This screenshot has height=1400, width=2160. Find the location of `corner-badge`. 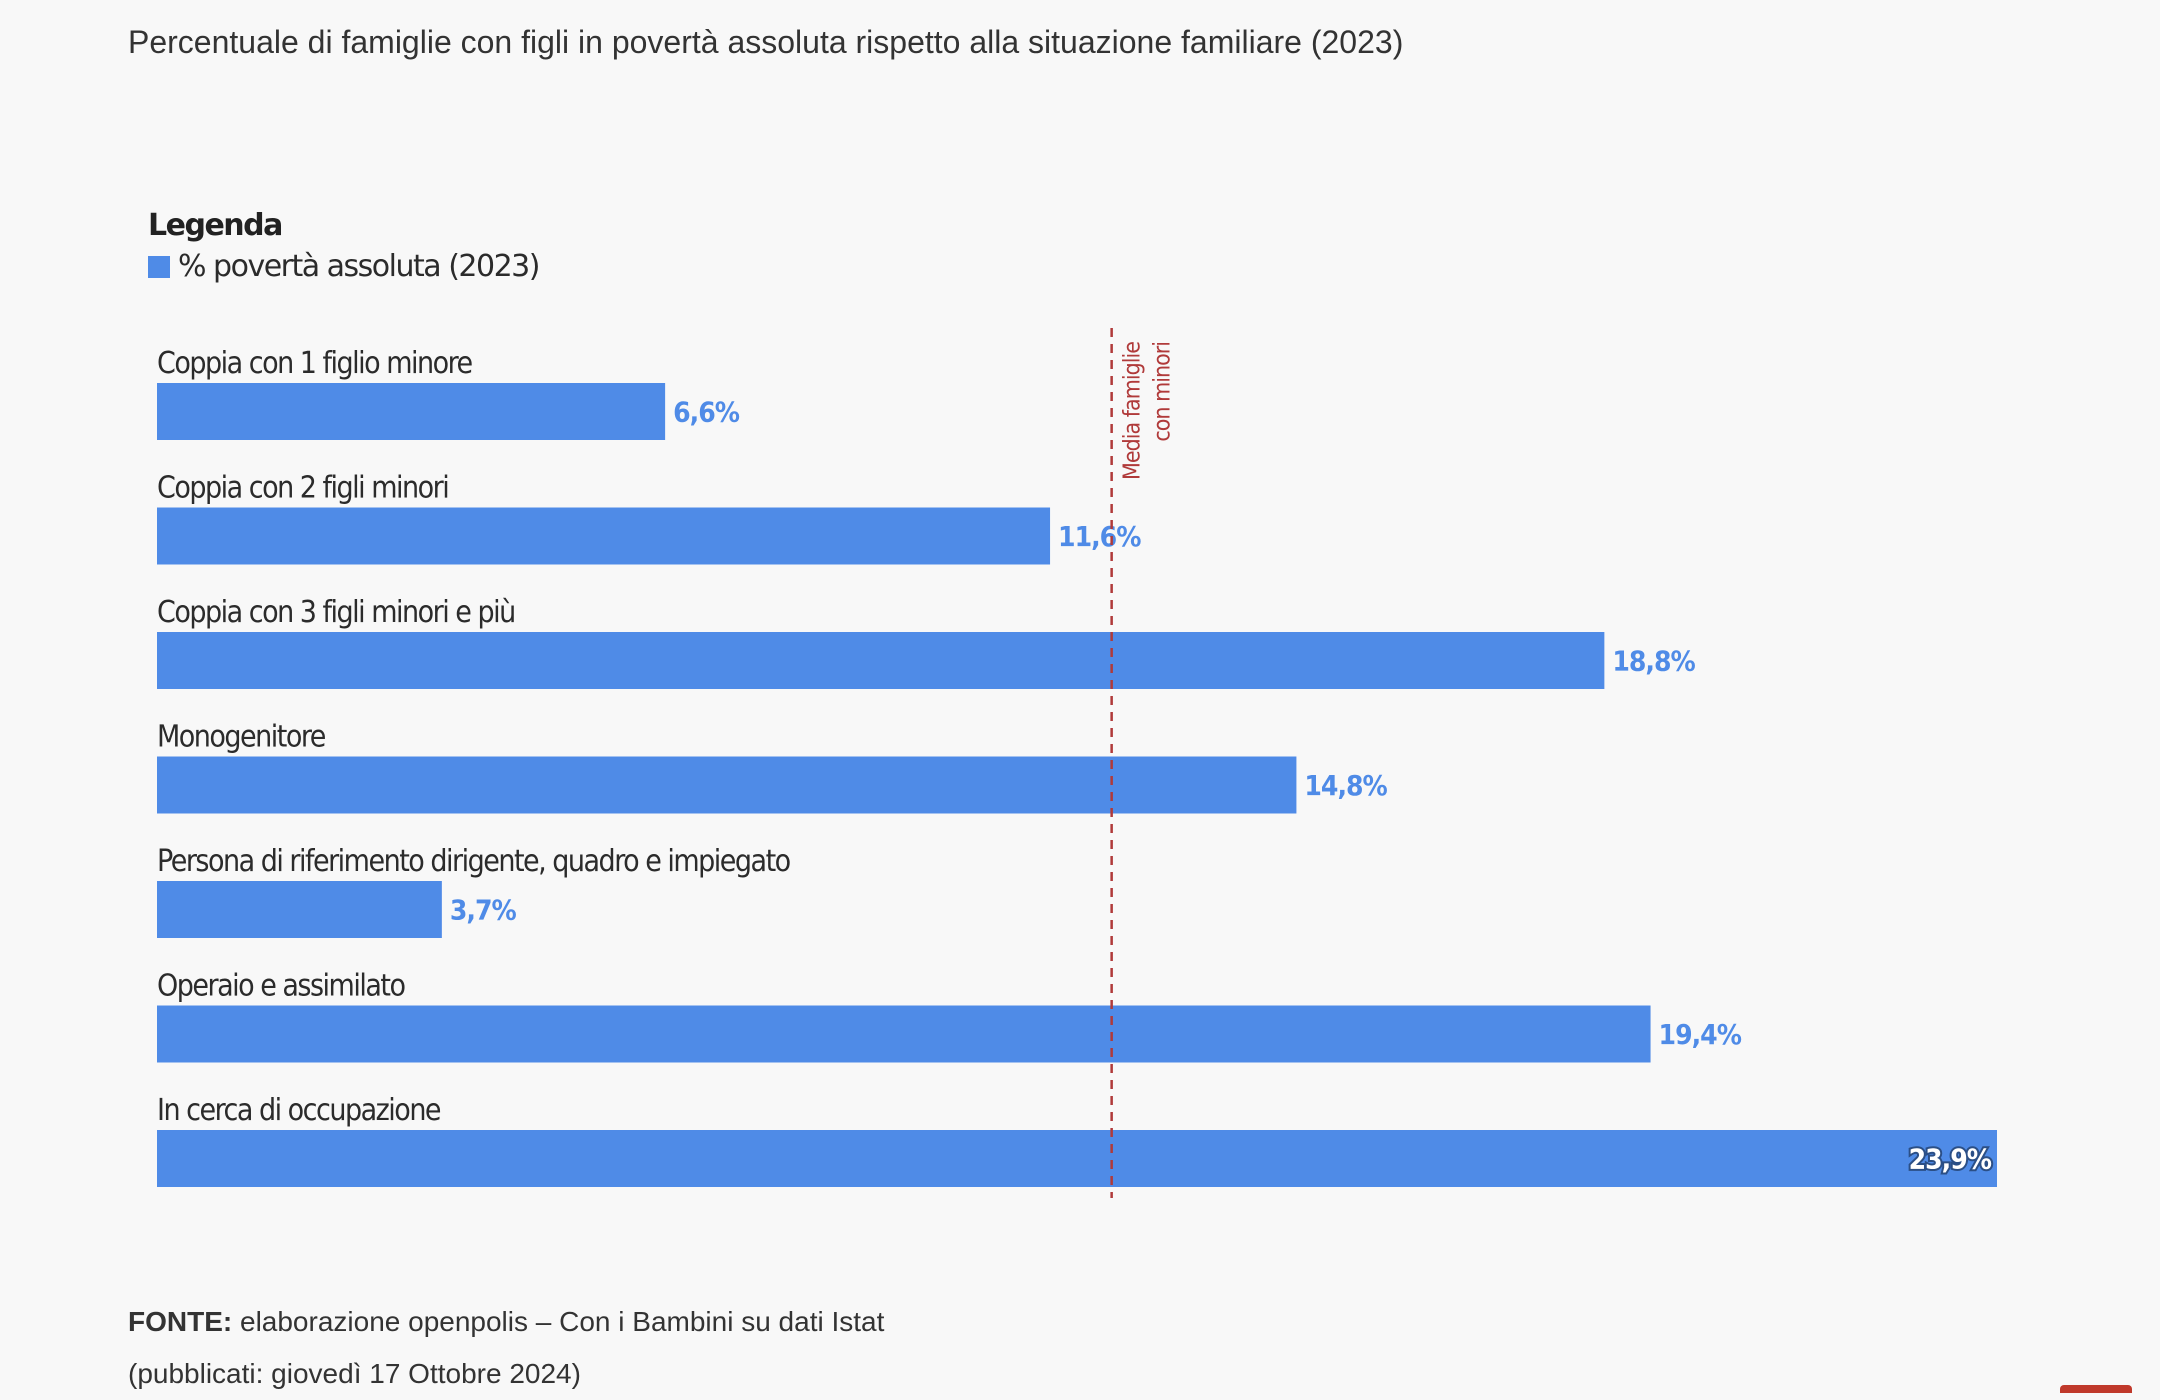

corner-badge is located at coordinates (2096, 1389).